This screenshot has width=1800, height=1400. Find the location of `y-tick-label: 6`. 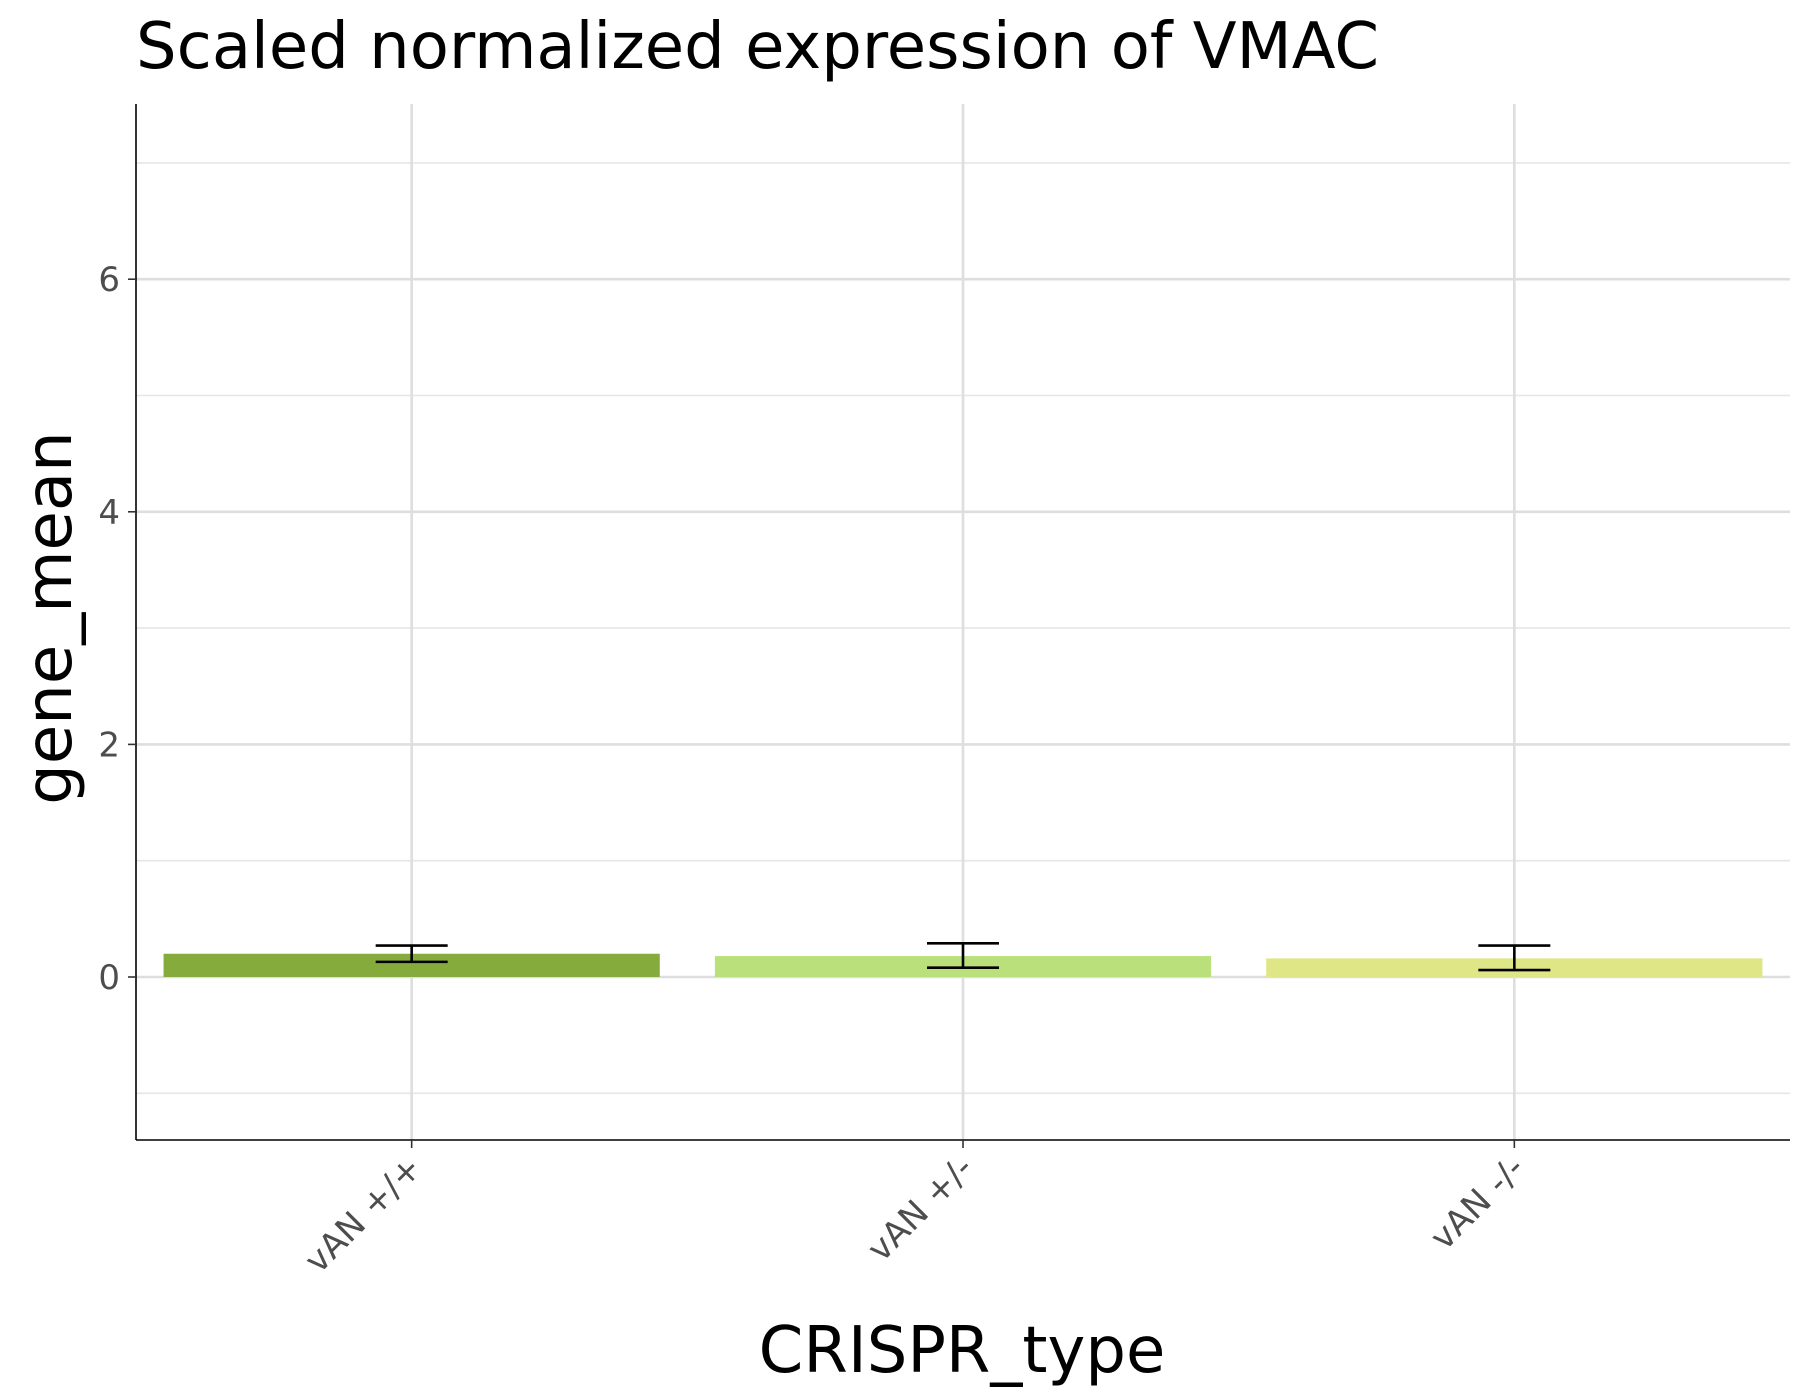

y-tick-label: 6 is located at coordinates (109, 280).